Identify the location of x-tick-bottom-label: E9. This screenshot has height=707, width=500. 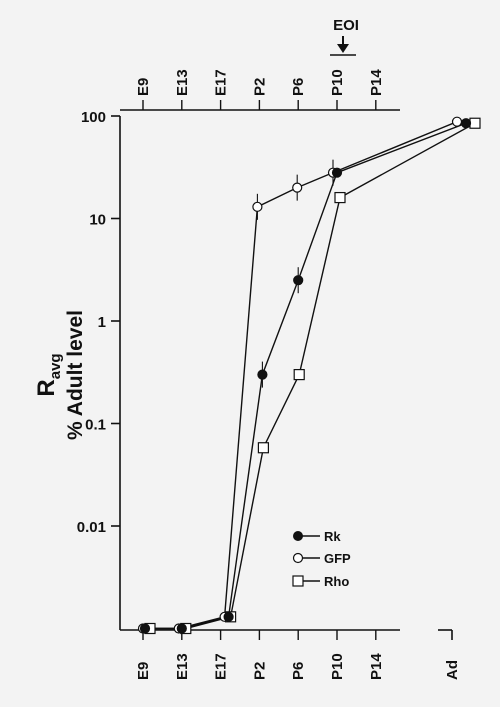
(143, 671).